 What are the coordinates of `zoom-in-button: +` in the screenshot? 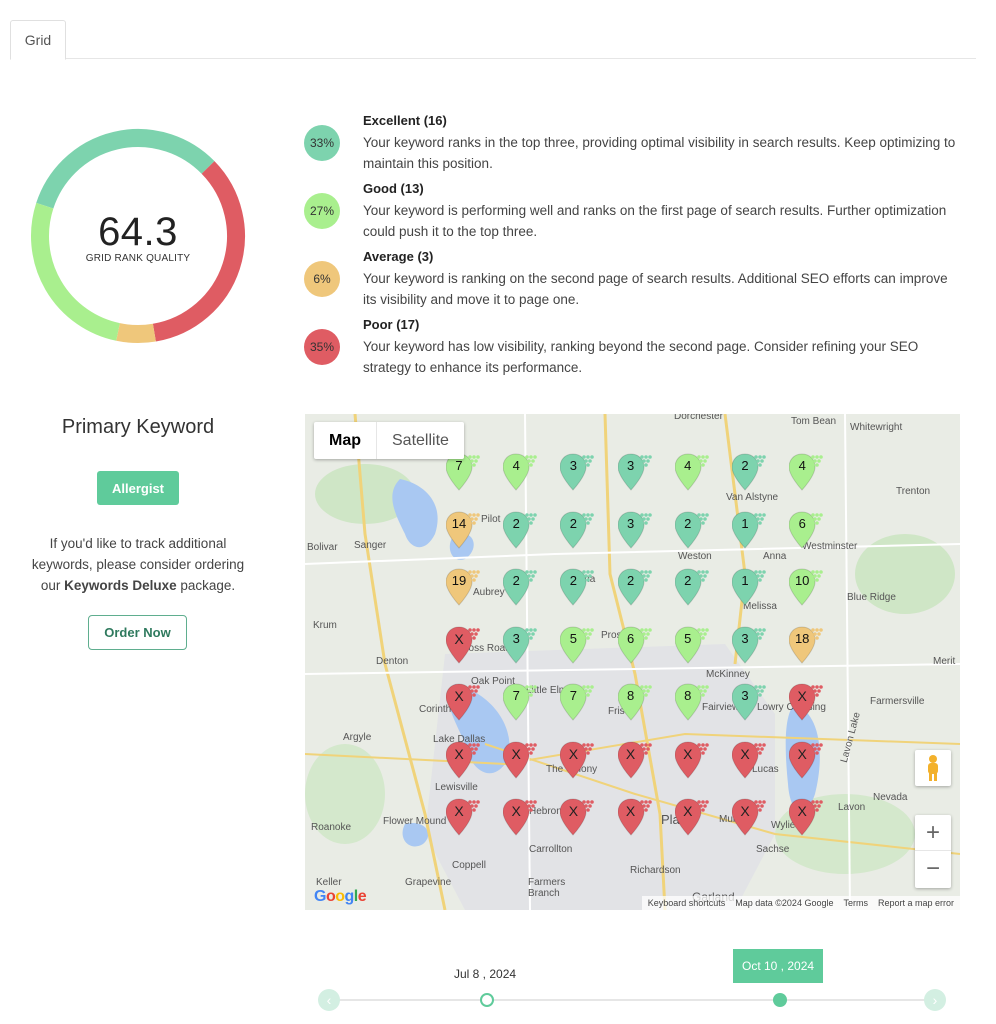 It's located at (933, 833).